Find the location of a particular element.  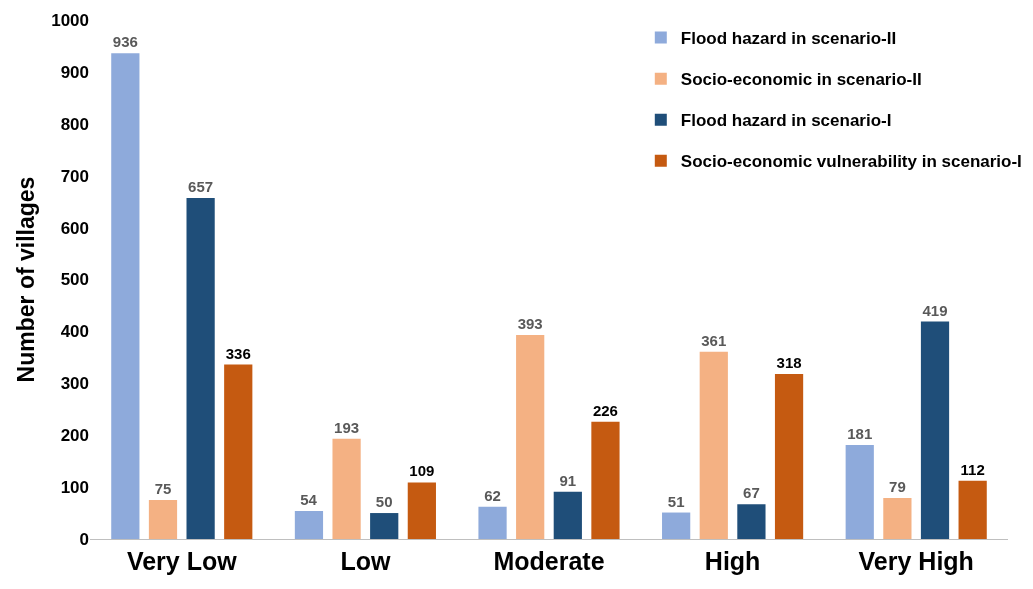

data-label: 419 is located at coordinates (935, 310).